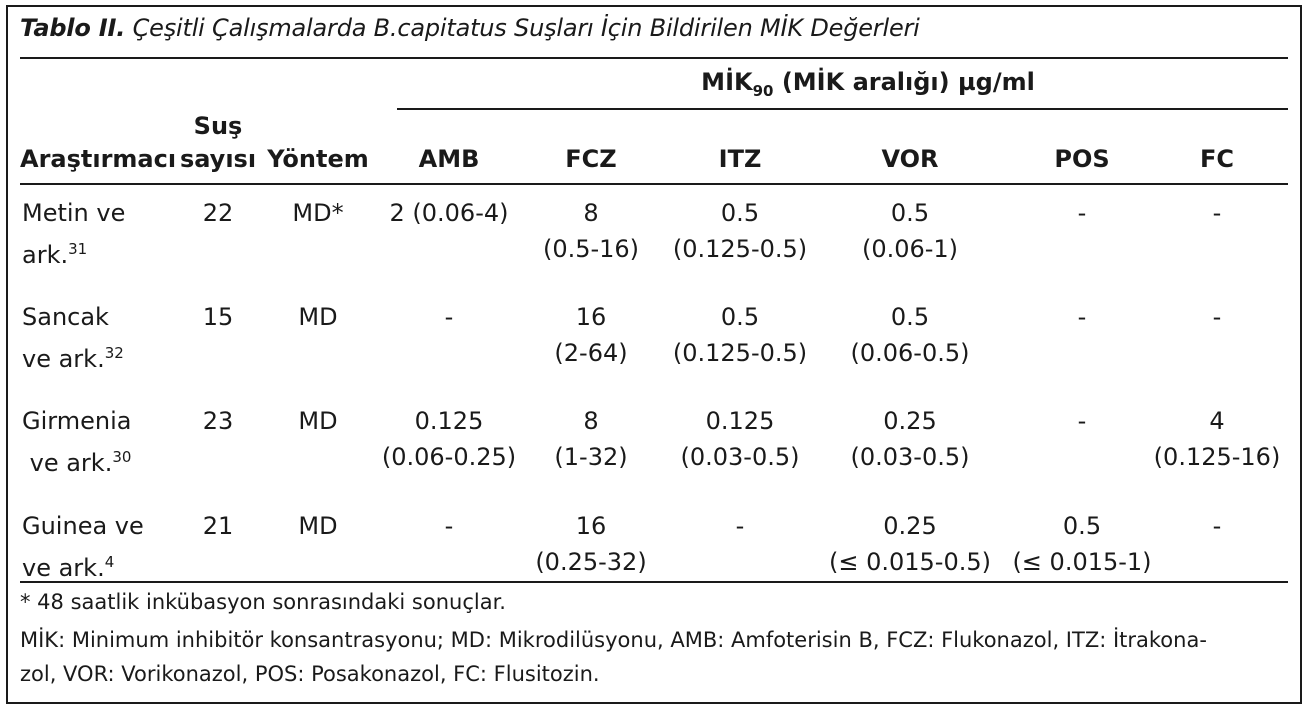  Describe the element at coordinates (740, 159) in the screenshot. I see `col-header-itz: ITZ` at that location.